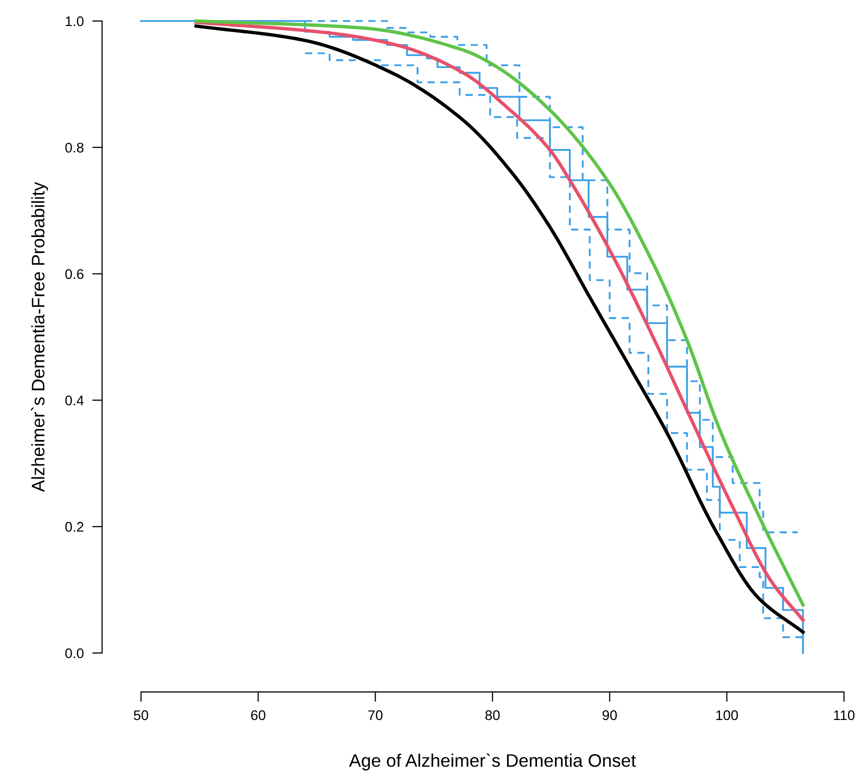 The width and height of the screenshot is (865, 781). Describe the element at coordinates (844, 715) in the screenshot. I see `x-tick-label: 110` at that location.